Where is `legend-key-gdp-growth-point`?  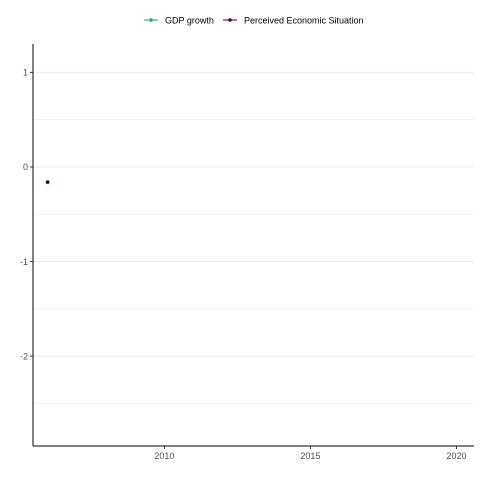
legend-key-gdp-growth-point is located at coordinates (151, 20).